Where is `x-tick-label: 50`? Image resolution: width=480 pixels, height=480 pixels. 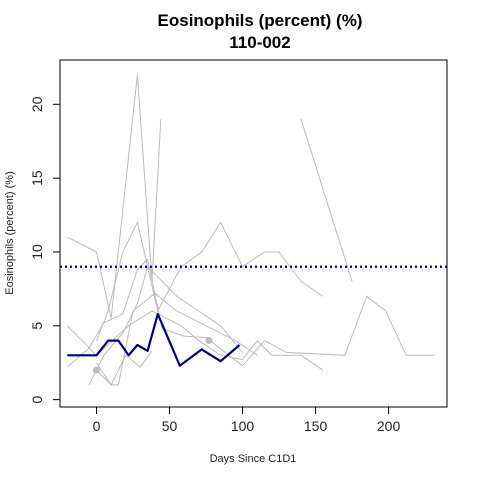 x-tick-label: 50 is located at coordinates (170, 426).